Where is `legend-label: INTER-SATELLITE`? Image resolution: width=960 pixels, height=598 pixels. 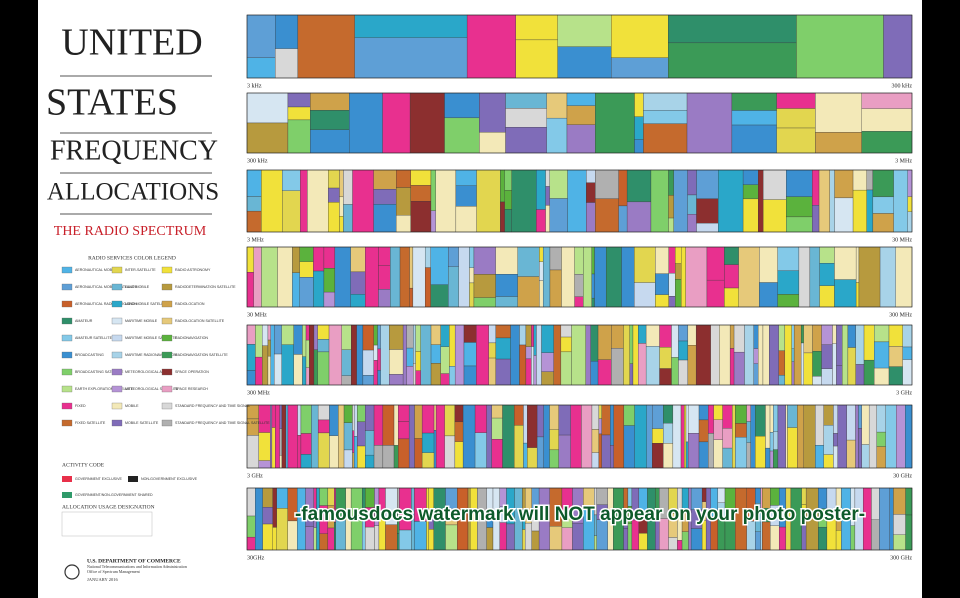
legend-label: INTER-SATELLITE is located at coordinates (140, 270).